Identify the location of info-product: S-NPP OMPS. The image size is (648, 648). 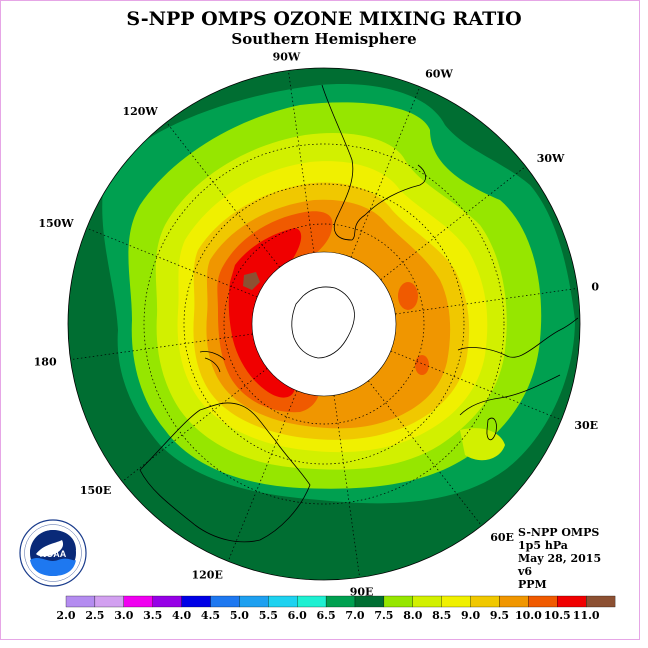
(559, 532).